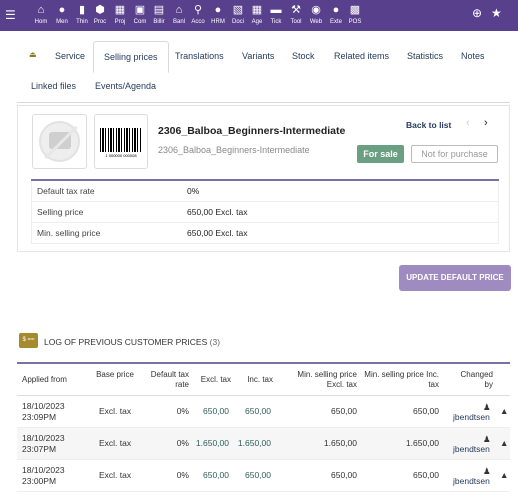  Describe the element at coordinates (486, 123) in the screenshot. I see `chevron-right-icon: ›` at that location.